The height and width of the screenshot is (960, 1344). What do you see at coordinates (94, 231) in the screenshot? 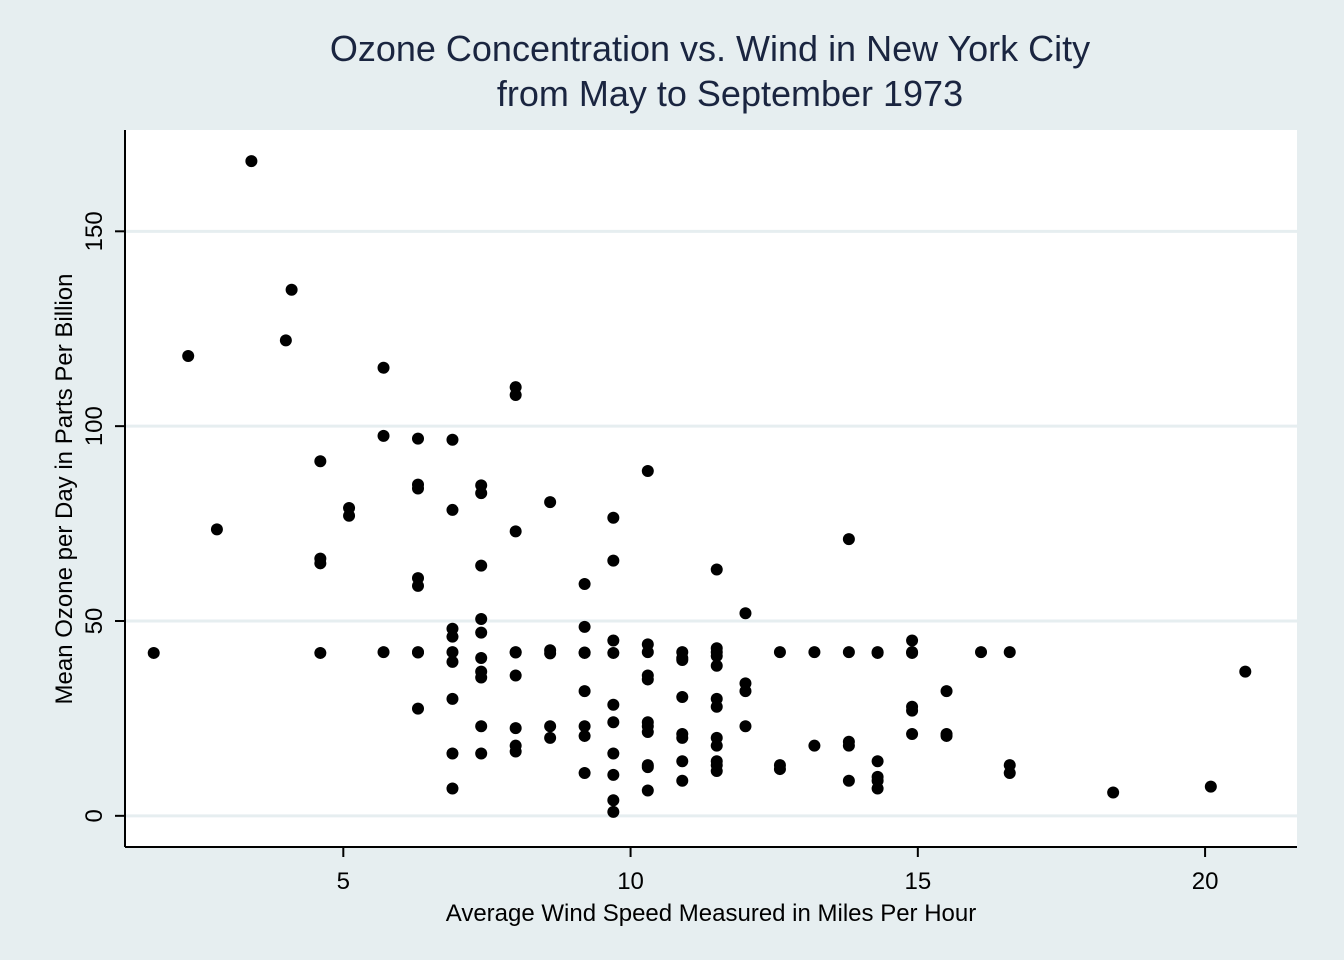
I see `y-tick-label-3: 150` at bounding box center [94, 231].